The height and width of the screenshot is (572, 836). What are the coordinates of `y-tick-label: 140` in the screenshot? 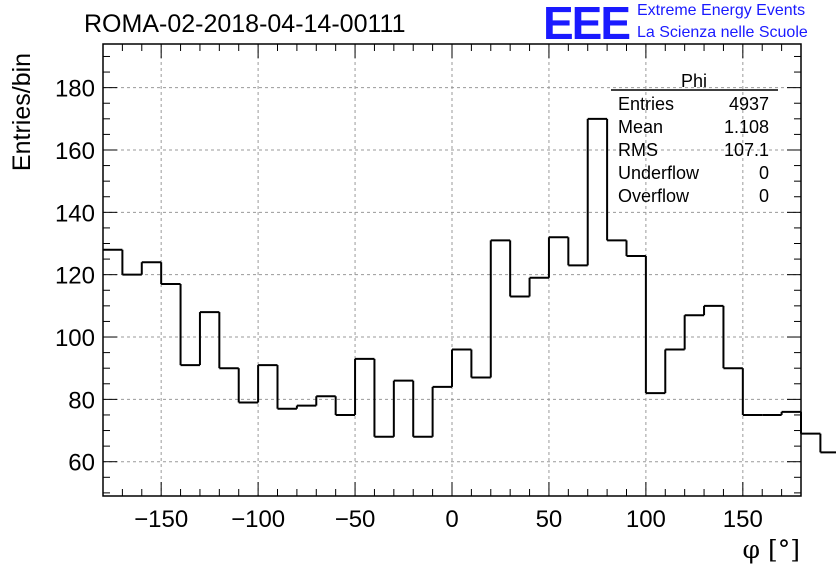 It's located at (75, 213).